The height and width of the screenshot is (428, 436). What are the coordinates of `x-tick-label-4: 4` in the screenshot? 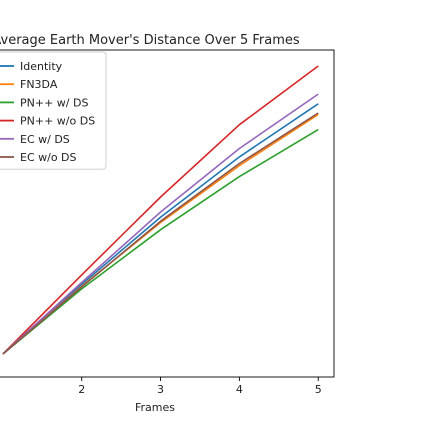 It's located at (239, 389).